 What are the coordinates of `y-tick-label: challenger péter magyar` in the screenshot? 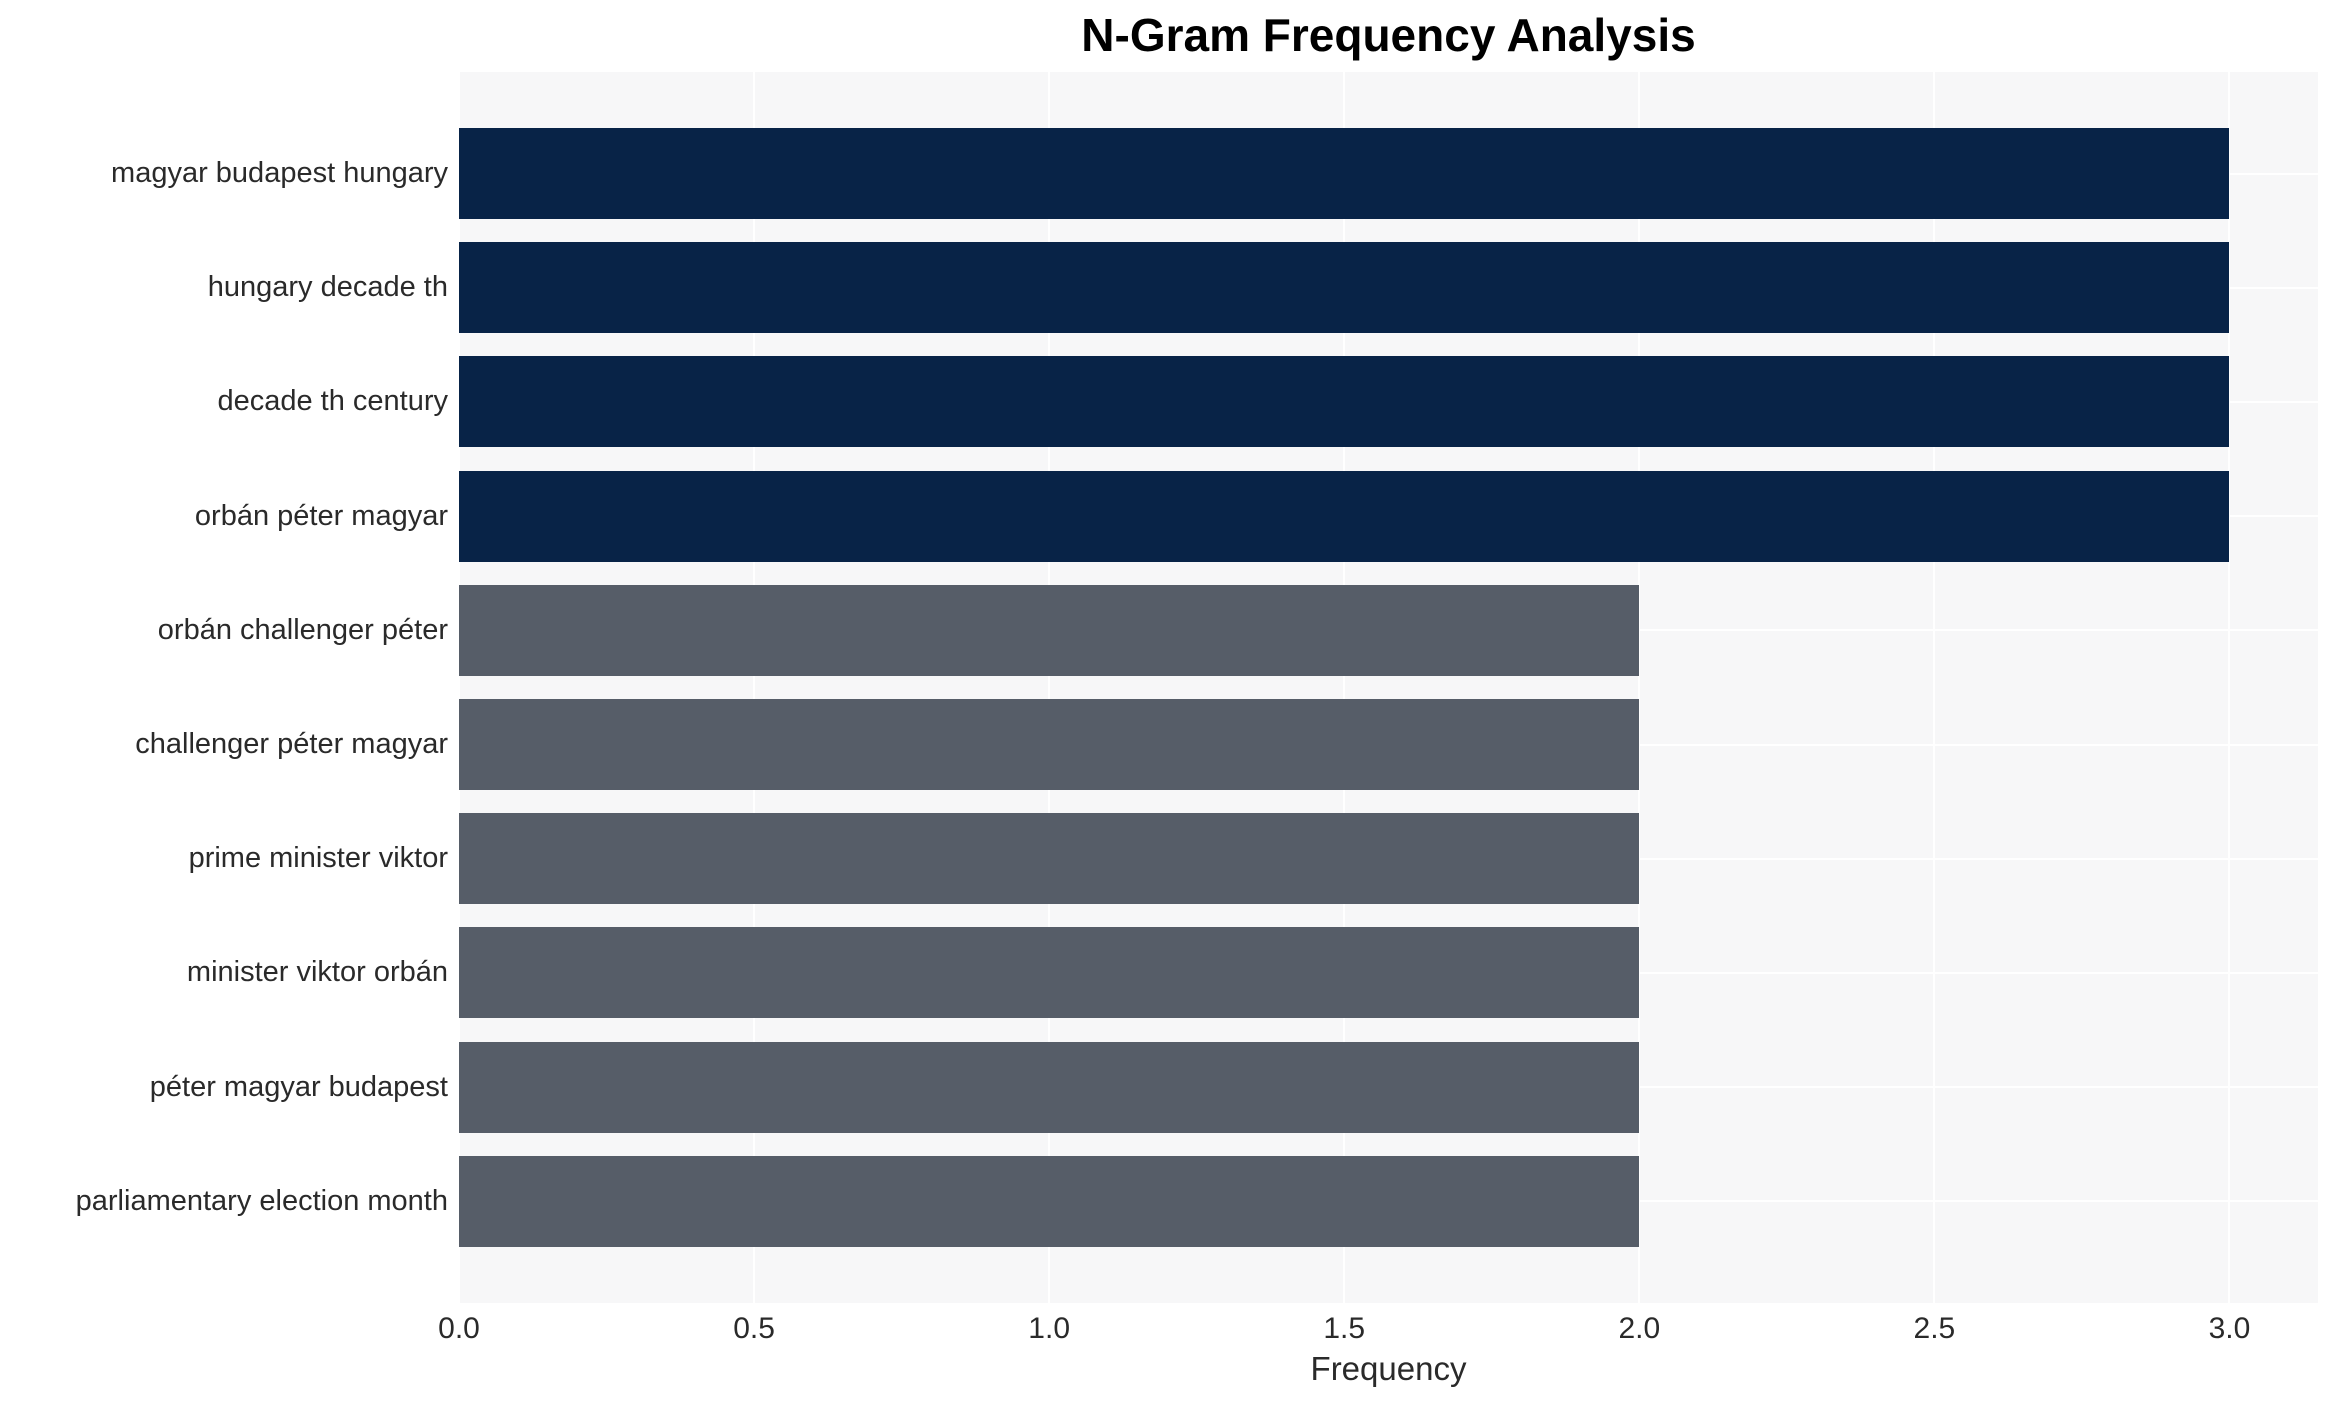 It's located at (291, 744).